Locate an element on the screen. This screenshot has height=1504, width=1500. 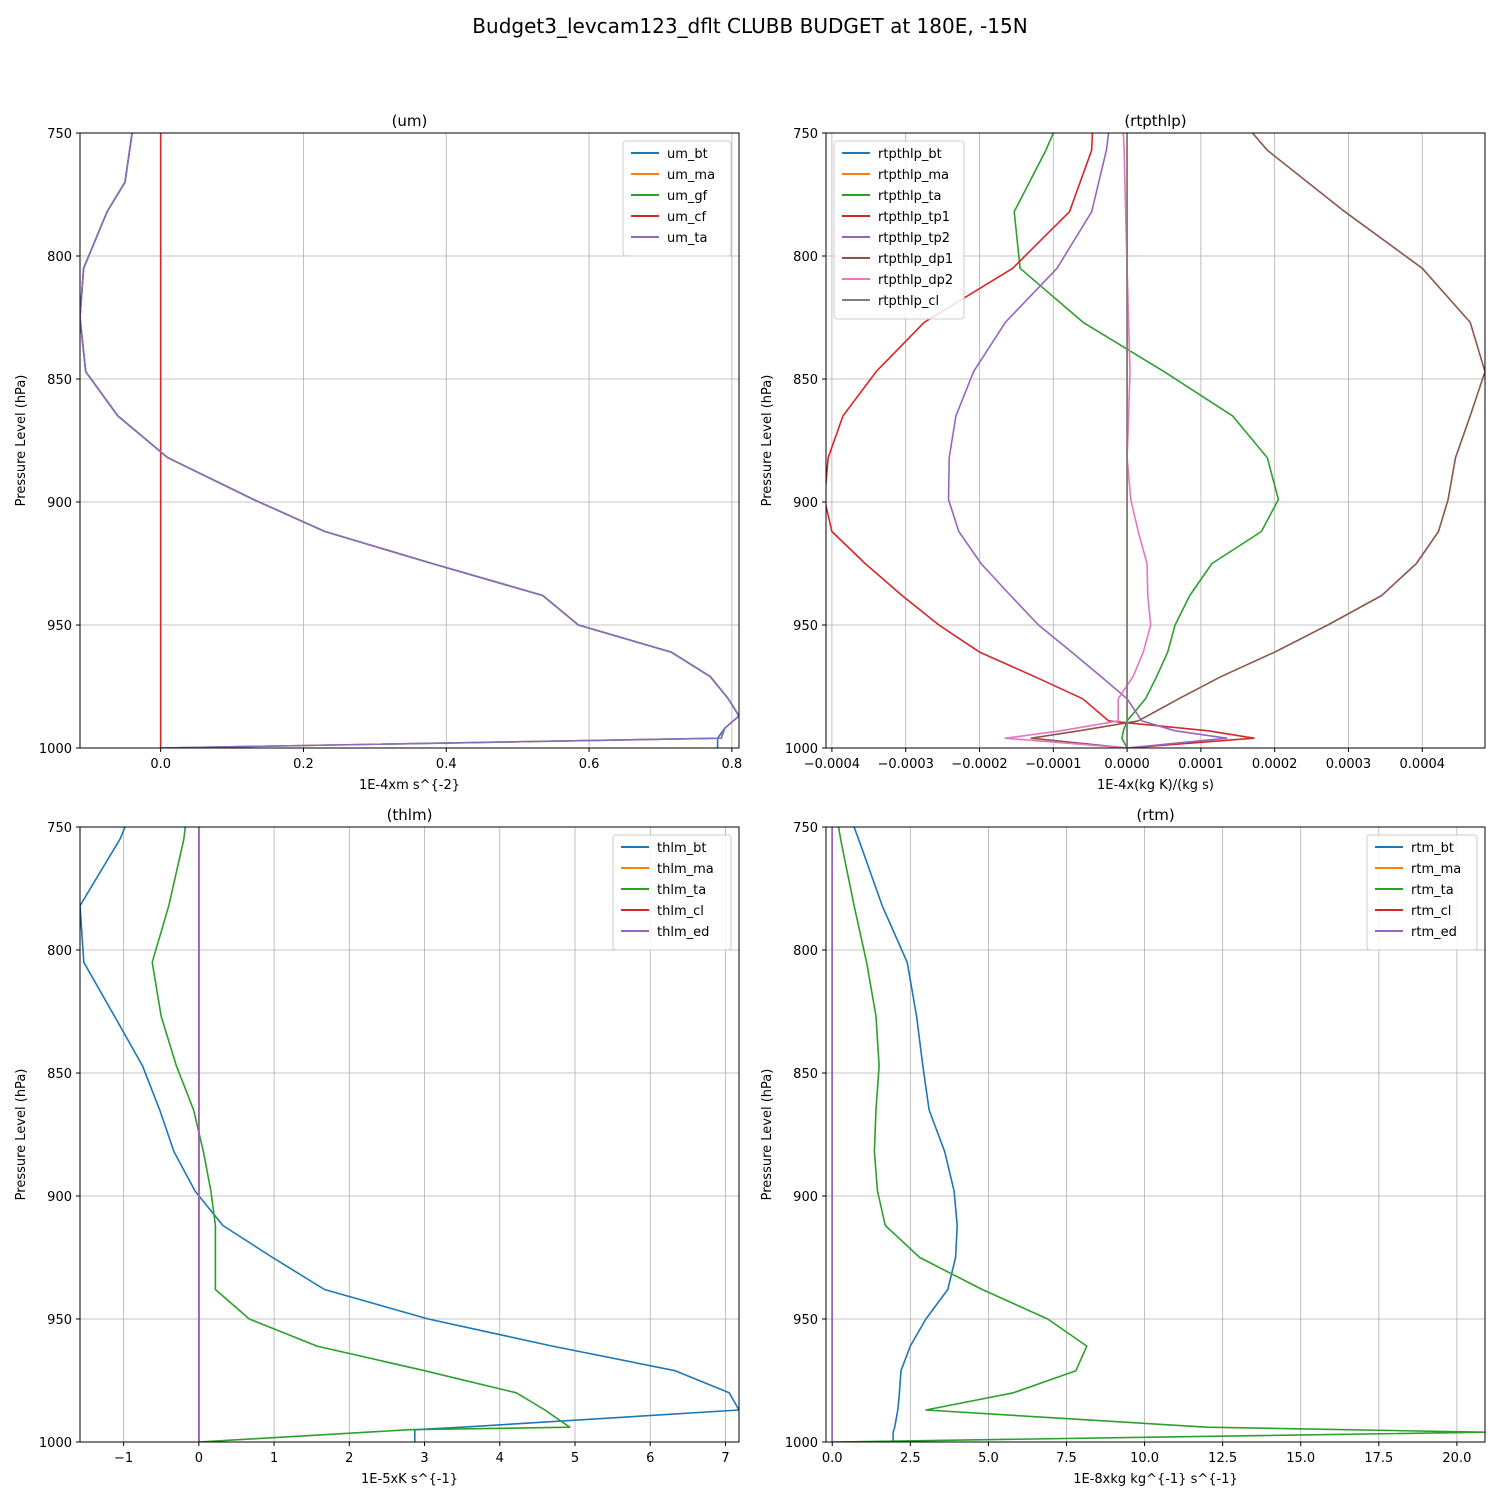
legend-label-thlm_bt: thlm_bt is located at coordinates (681, 848).